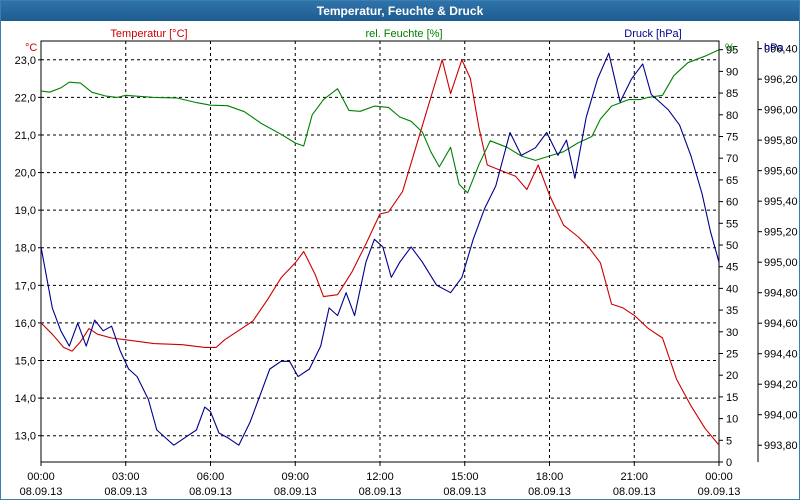 This screenshot has height=500, width=800. Describe the element at coordinates (781, 202) in the screenshot. I see `pressure-tick-label: 995,40` at that location.